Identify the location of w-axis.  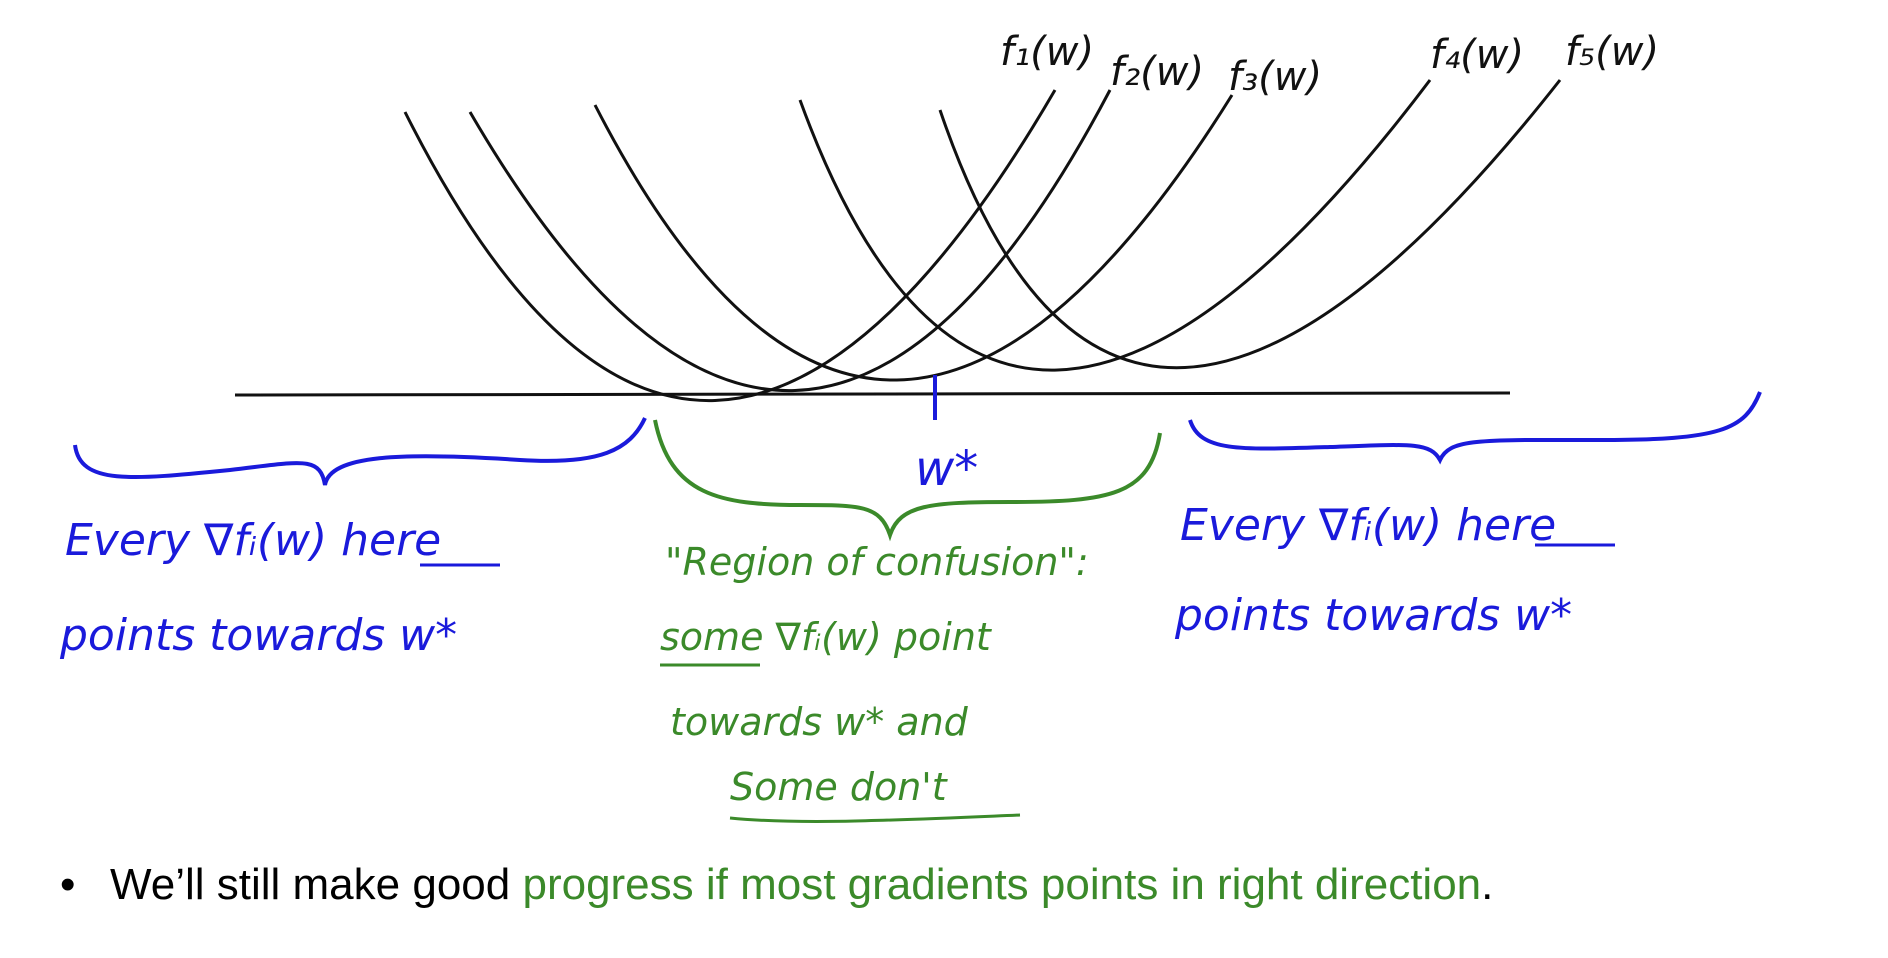
(872, 394).